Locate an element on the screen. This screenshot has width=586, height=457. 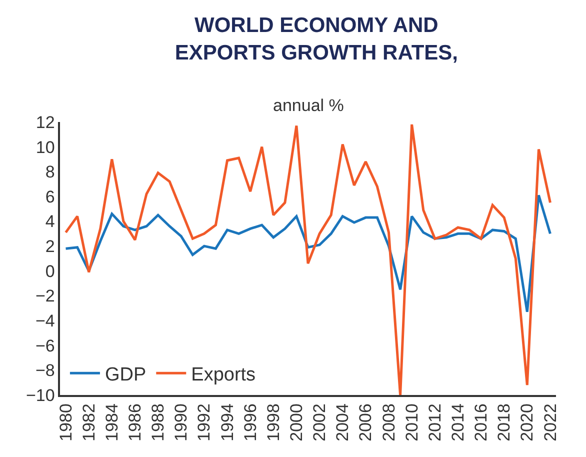
x-tick-label: 2014 is located at coordinates (458, 423).